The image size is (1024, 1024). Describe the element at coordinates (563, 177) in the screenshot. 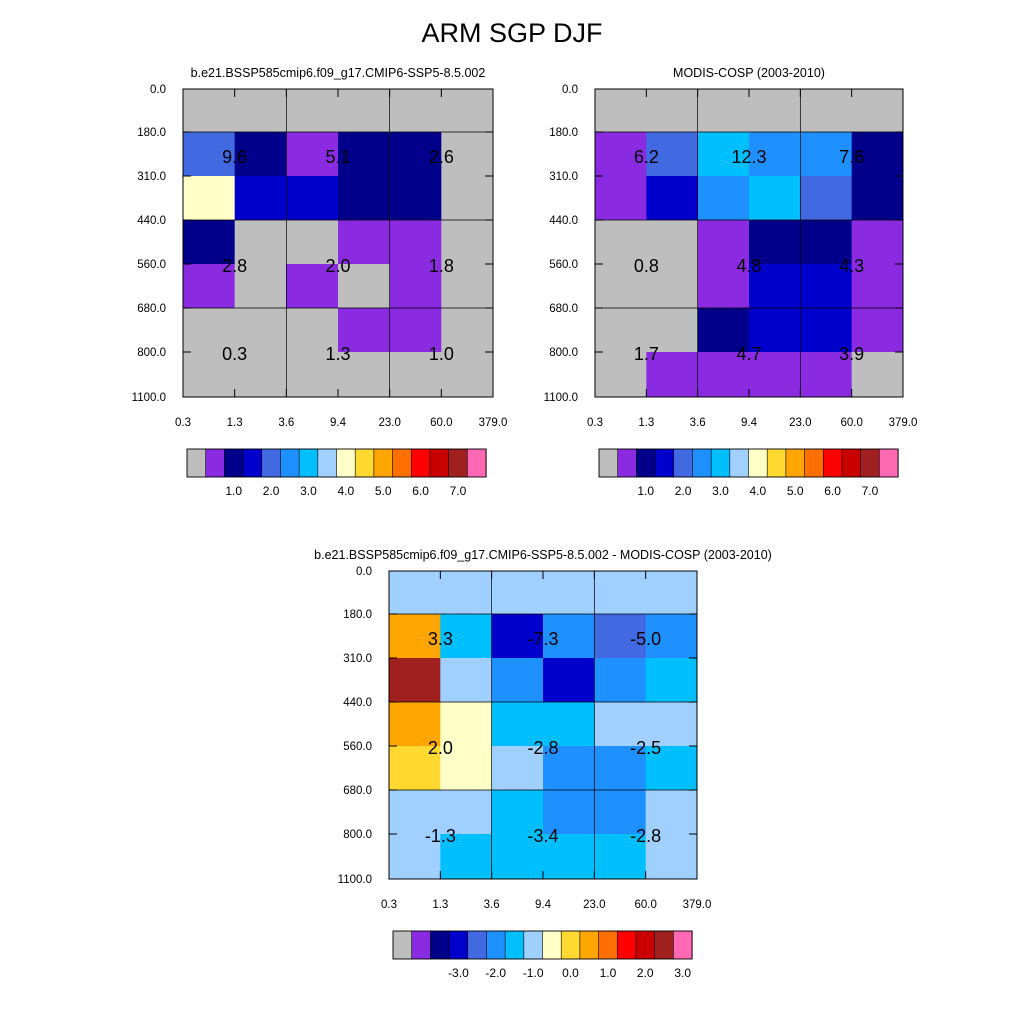

I see `y-tick-label: 310.0` at that location.